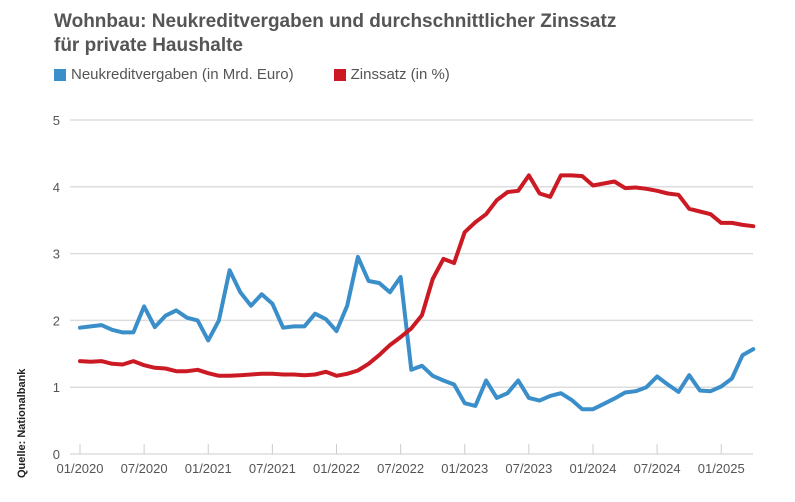 This screenshot has width=795, height=502. What do you see at coordinates (208, 468) in the screenshot?
I see `x-tick-label: 01/2021` at bounding box center [208, 468].